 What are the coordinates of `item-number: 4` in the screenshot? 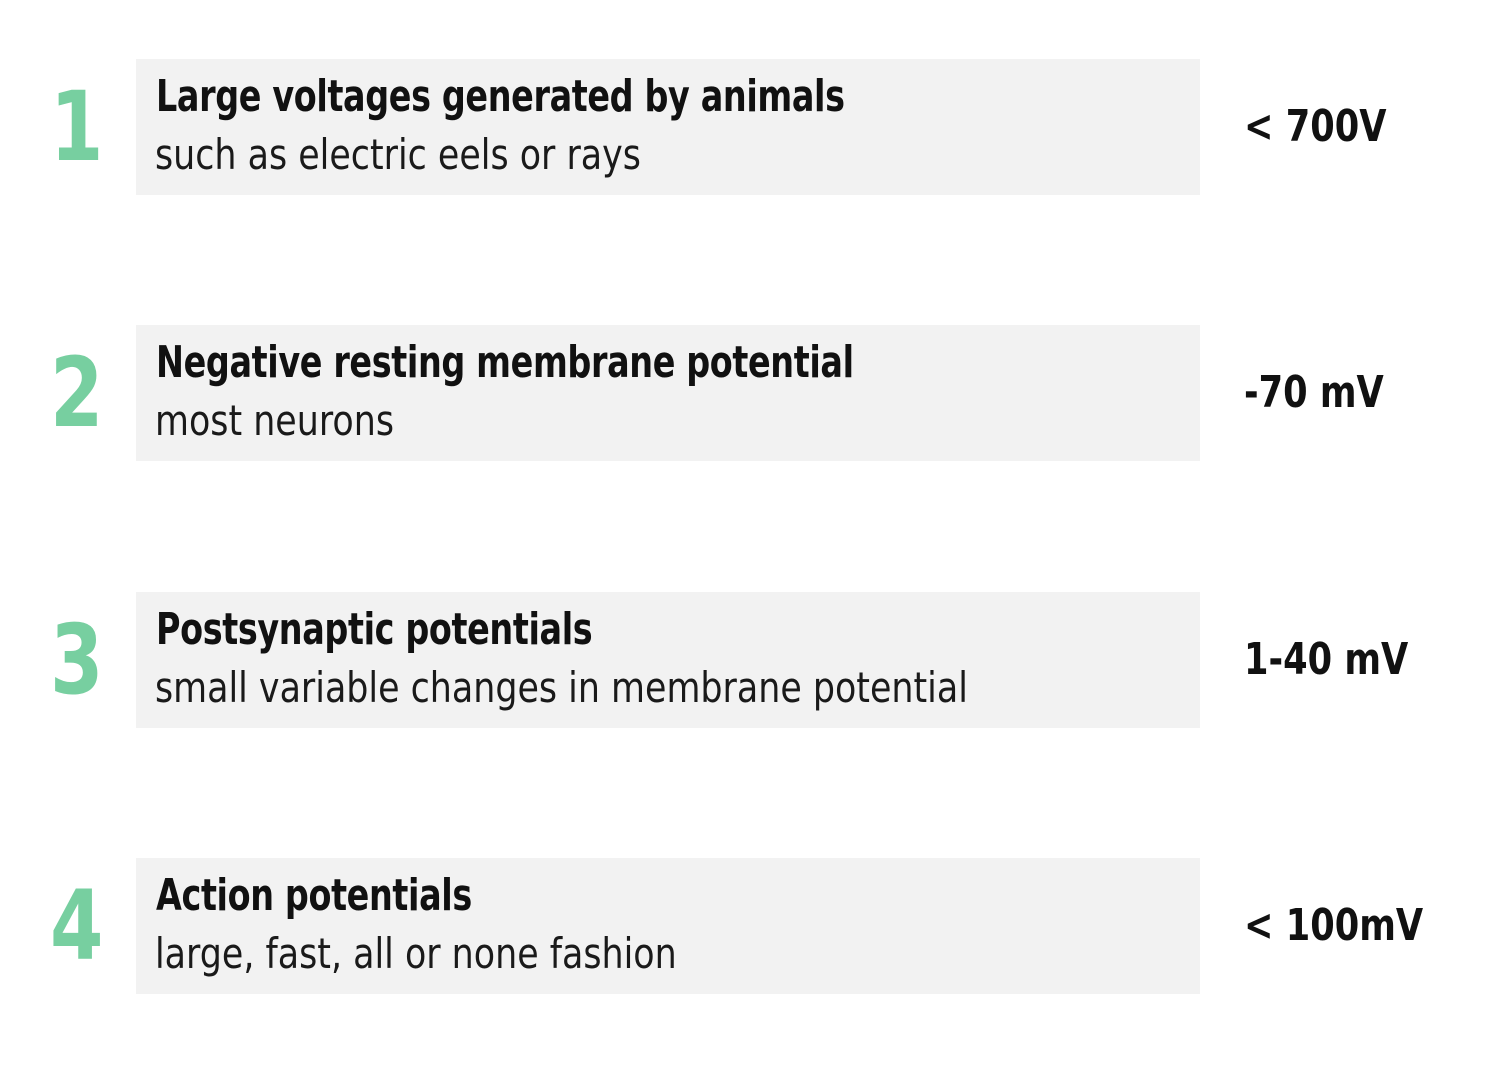 It's located at (77, 926).